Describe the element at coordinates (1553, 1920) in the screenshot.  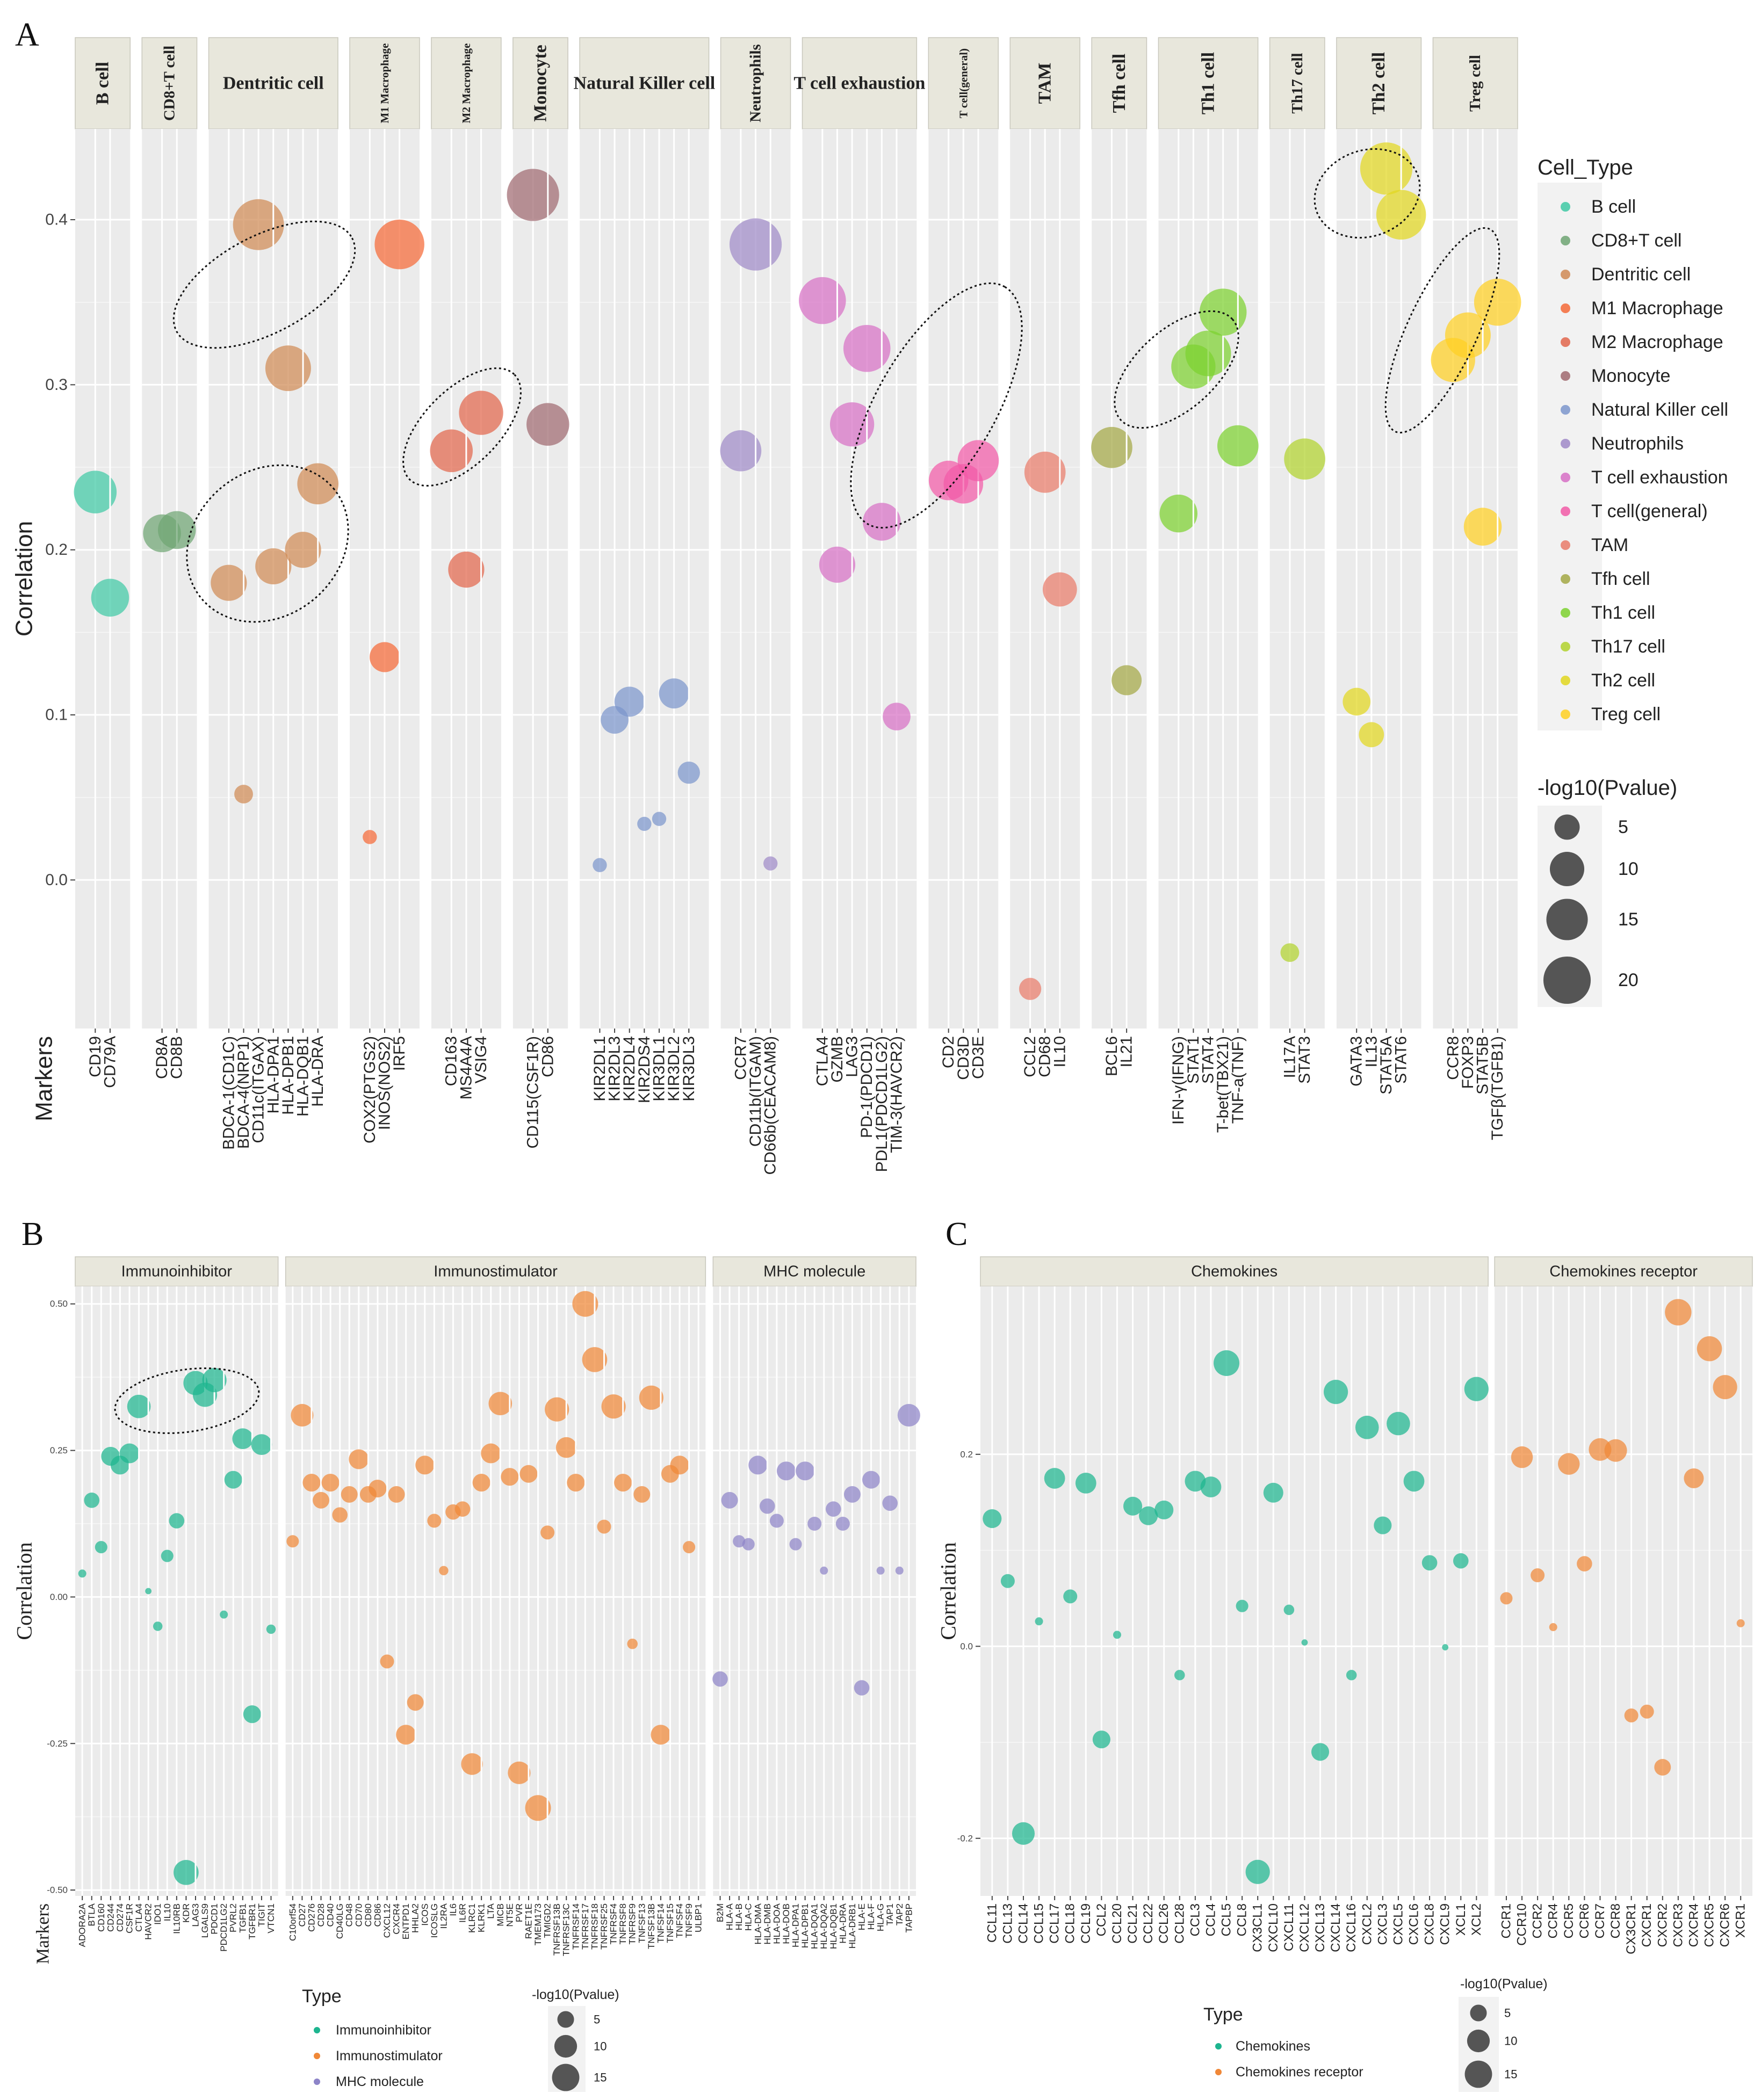
I see `x-tick-label: CCR4` at that location.